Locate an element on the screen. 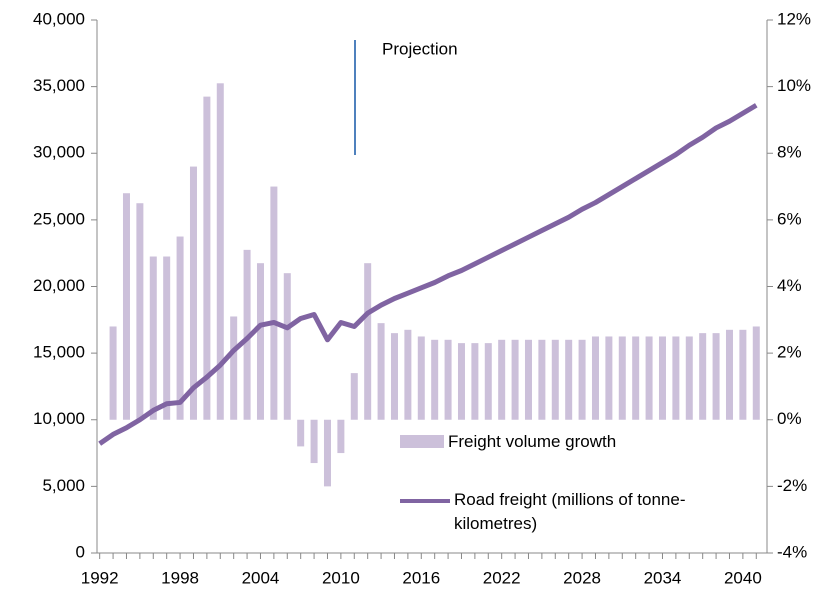 Image resolution: width=823 pixels, height=594 pixels. legend-bar: Freight volume growth is located at coordinates (508, 442).